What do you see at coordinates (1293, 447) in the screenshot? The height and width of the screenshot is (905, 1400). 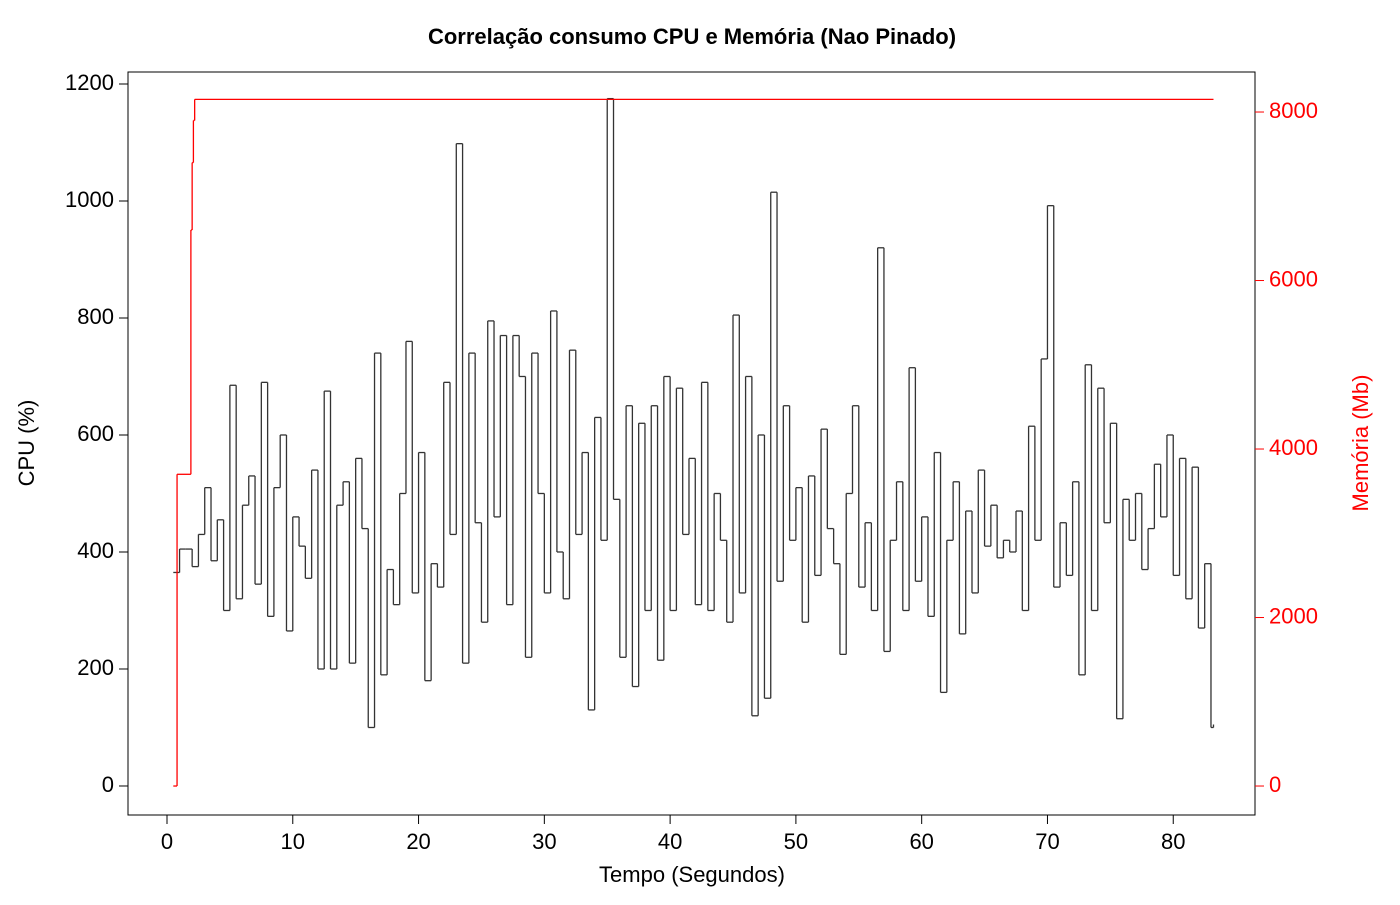 I see `y2-tick-label: 4000` at bounding box center [1293, 447].